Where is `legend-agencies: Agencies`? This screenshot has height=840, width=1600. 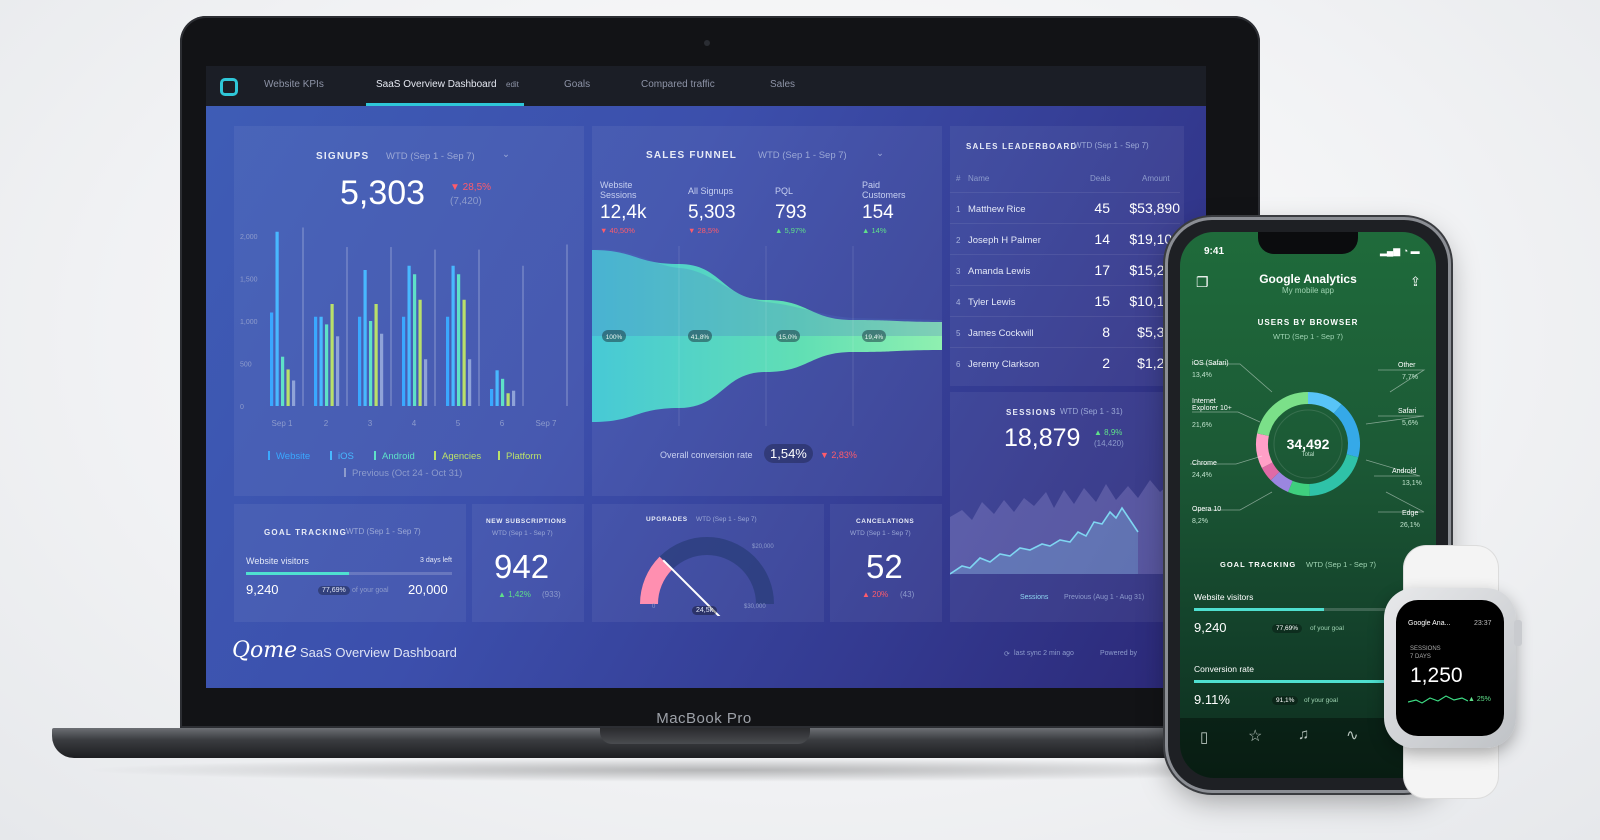
legend-agencies: Agencies is located at coordinates (457, 456).